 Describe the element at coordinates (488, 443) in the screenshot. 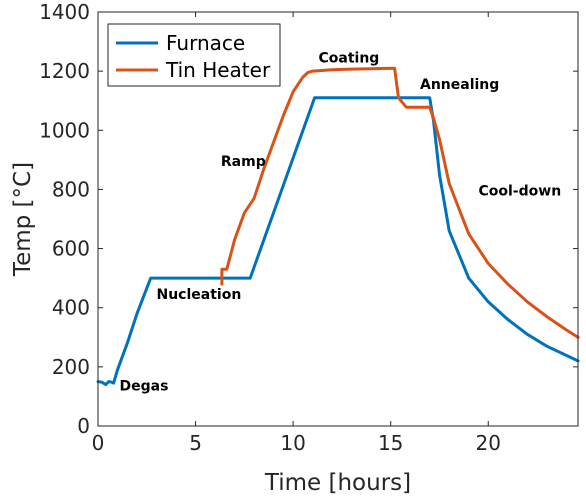

I see `x-tick-label: 20` at that location.